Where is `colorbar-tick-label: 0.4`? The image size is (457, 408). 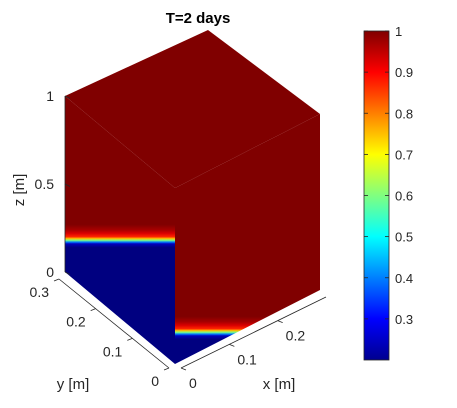
colorbar-tick-label: 0.4 is located at coordinates (404, 278).